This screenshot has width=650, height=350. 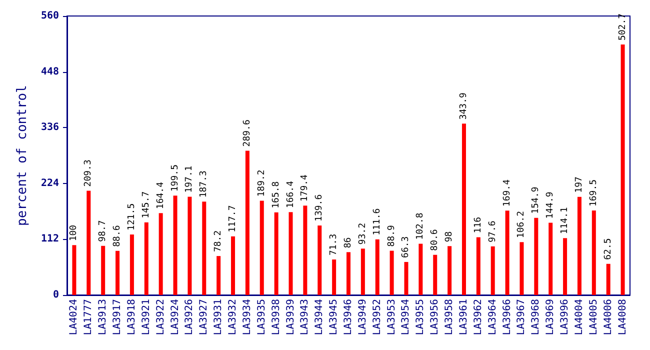 What do you see at coordinates (218, 317) in the screenshot?
I see `x-tick-label: LA3931` at bounding box center [218, 317].